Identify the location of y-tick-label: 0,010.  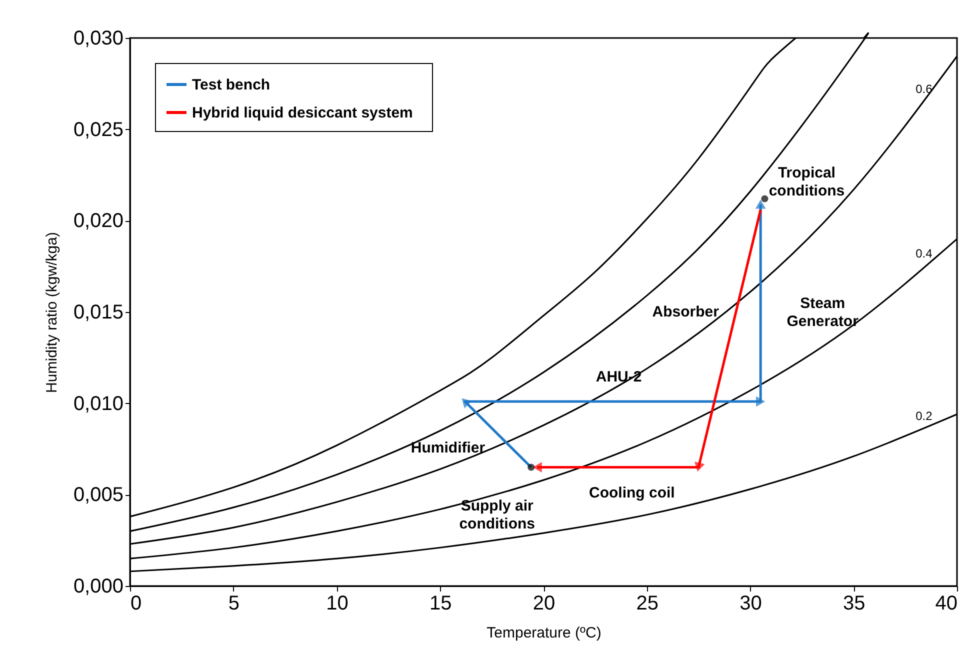
(98, 403).